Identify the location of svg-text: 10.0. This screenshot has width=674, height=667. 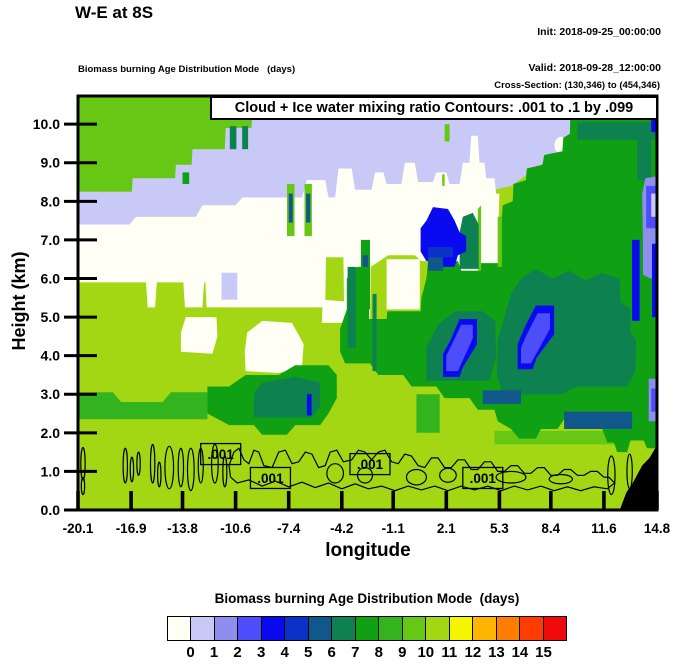
(46, 124).